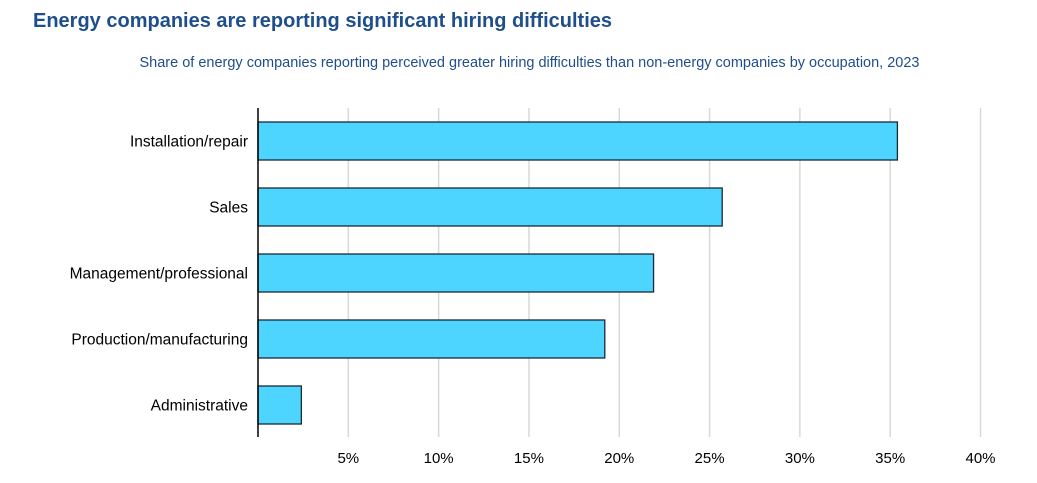 The image size is (1037, 483). I want to click on x-tick-labels: 5% 10% 15% 20% 25% 30% 35% 40%, so click(666, 458).